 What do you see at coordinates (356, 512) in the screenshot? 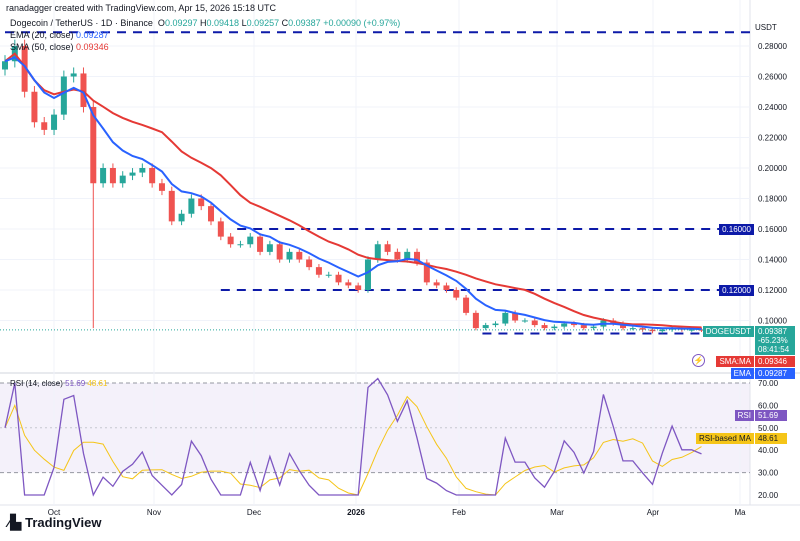
I see `x-tick-label: 2026` at bounding box center [356, 512].